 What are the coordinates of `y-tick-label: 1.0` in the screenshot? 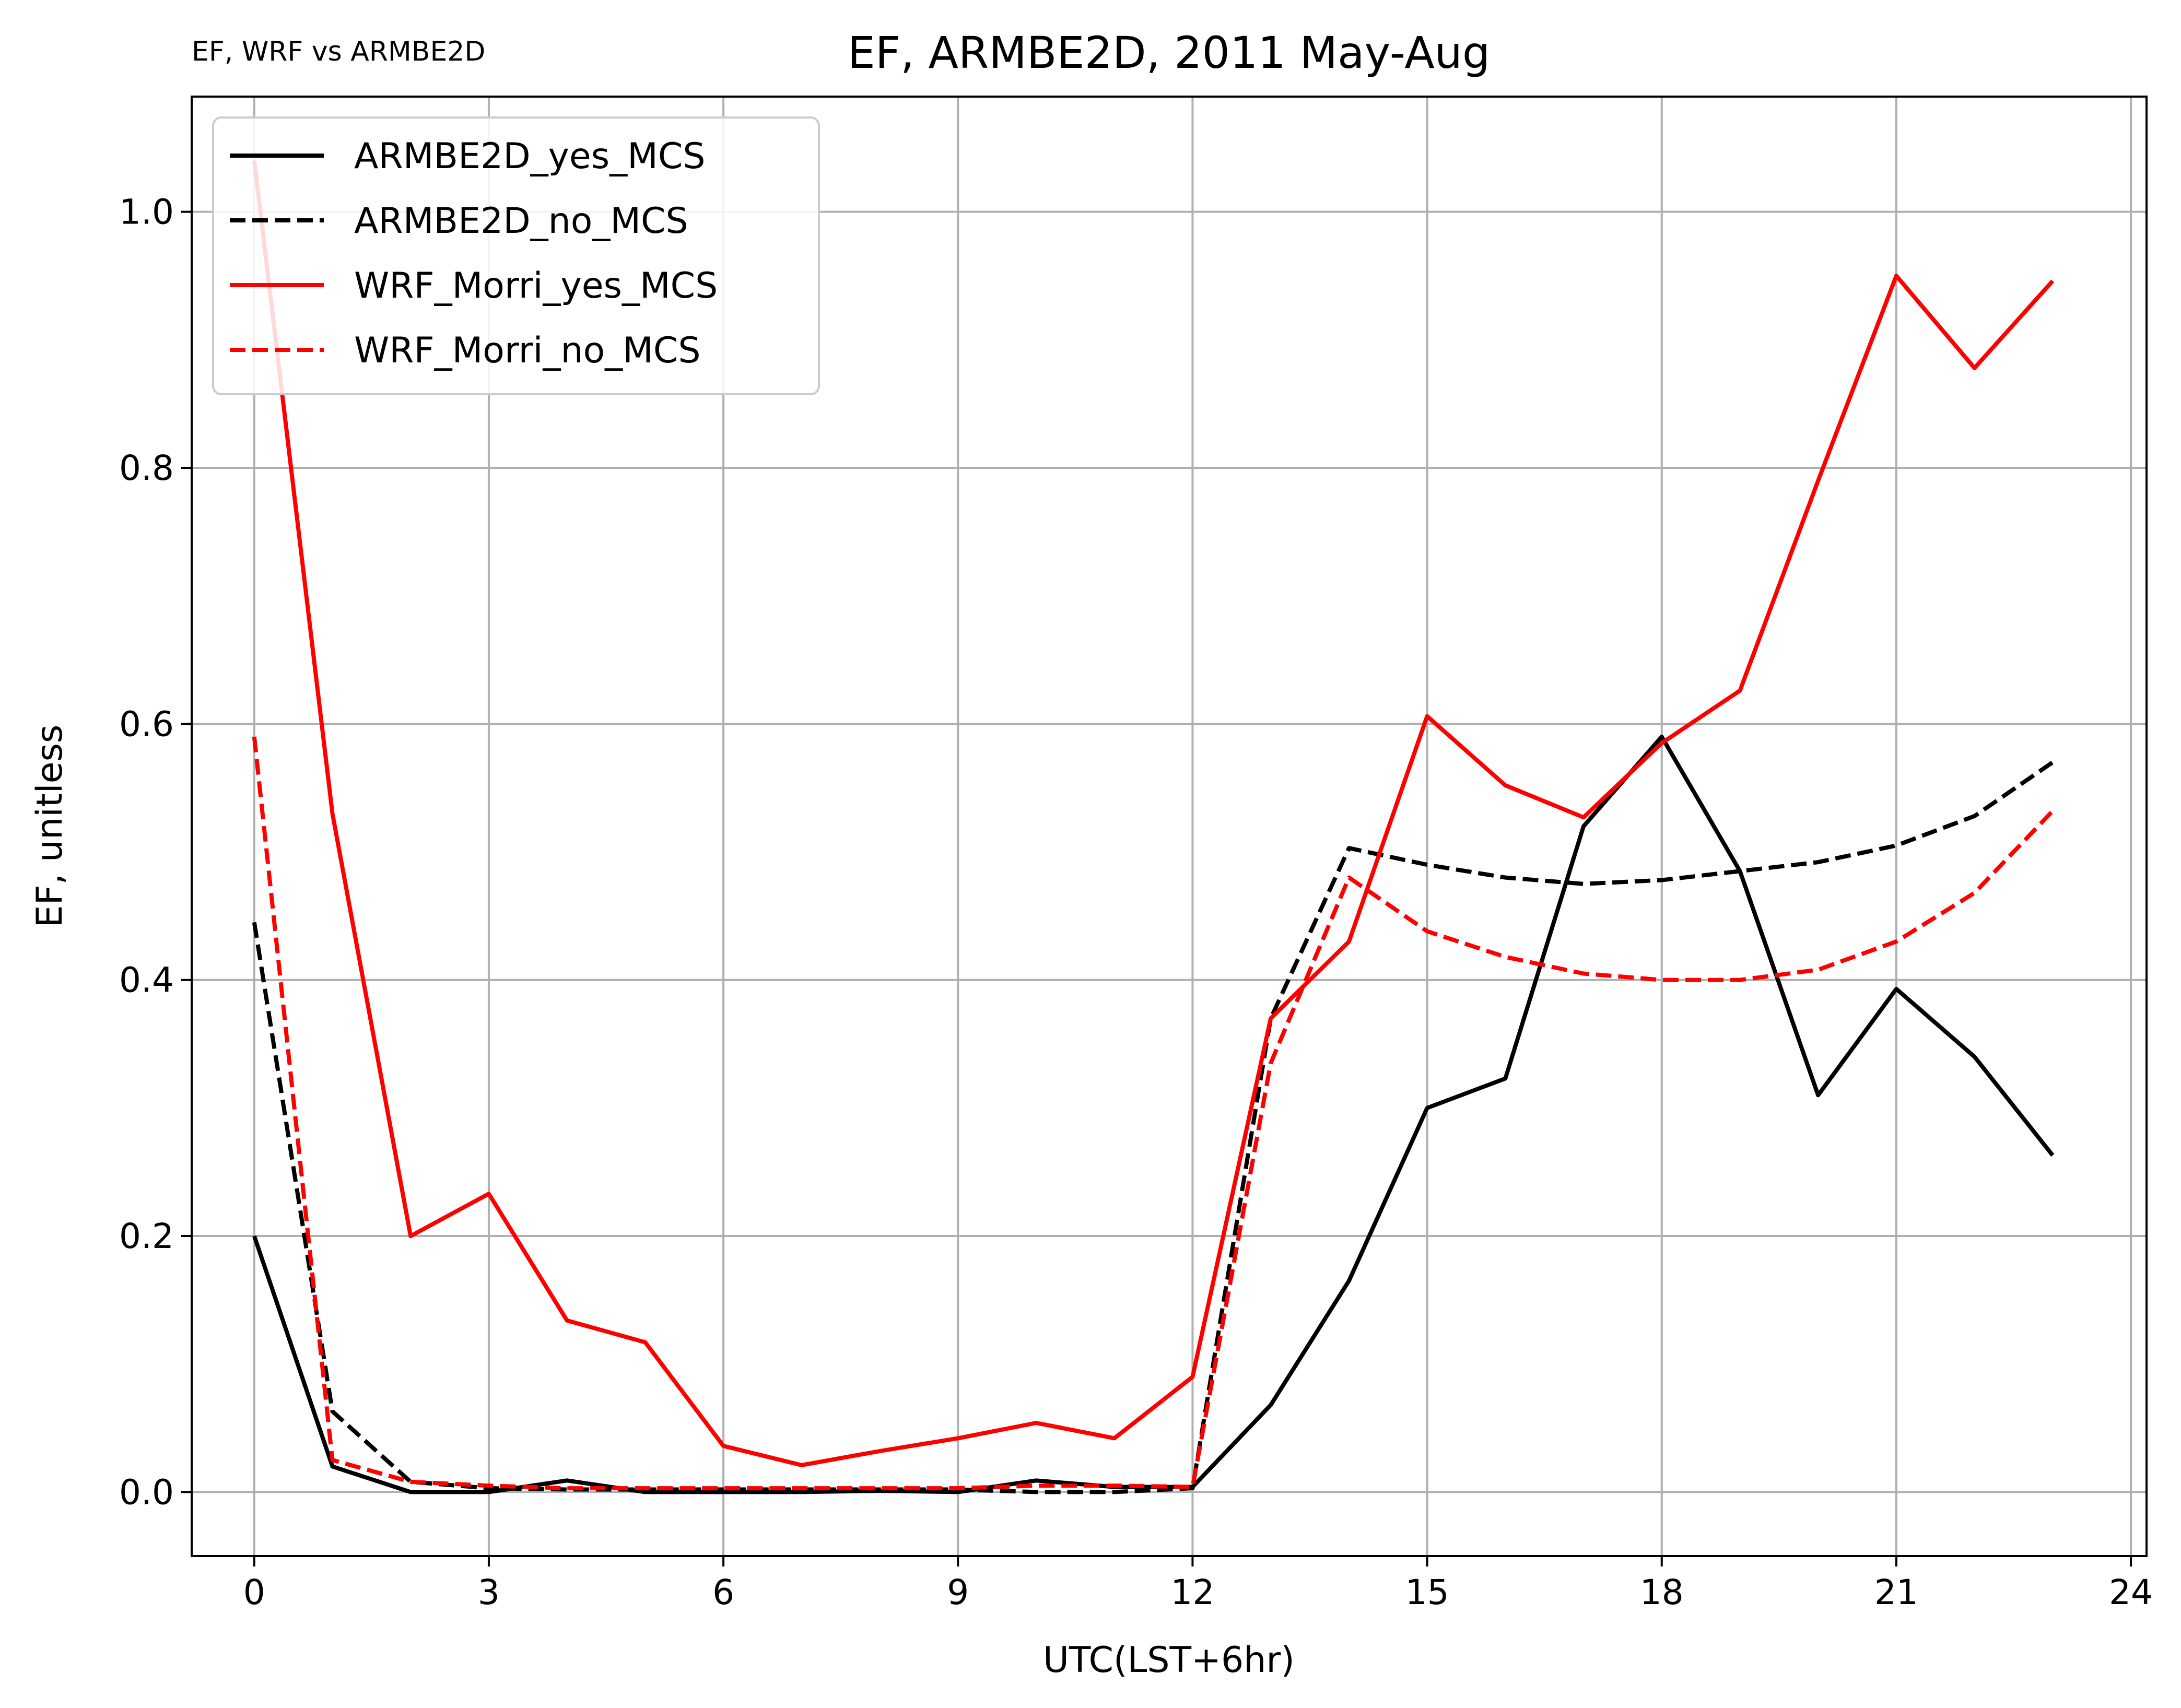 It's located at (146, 212).